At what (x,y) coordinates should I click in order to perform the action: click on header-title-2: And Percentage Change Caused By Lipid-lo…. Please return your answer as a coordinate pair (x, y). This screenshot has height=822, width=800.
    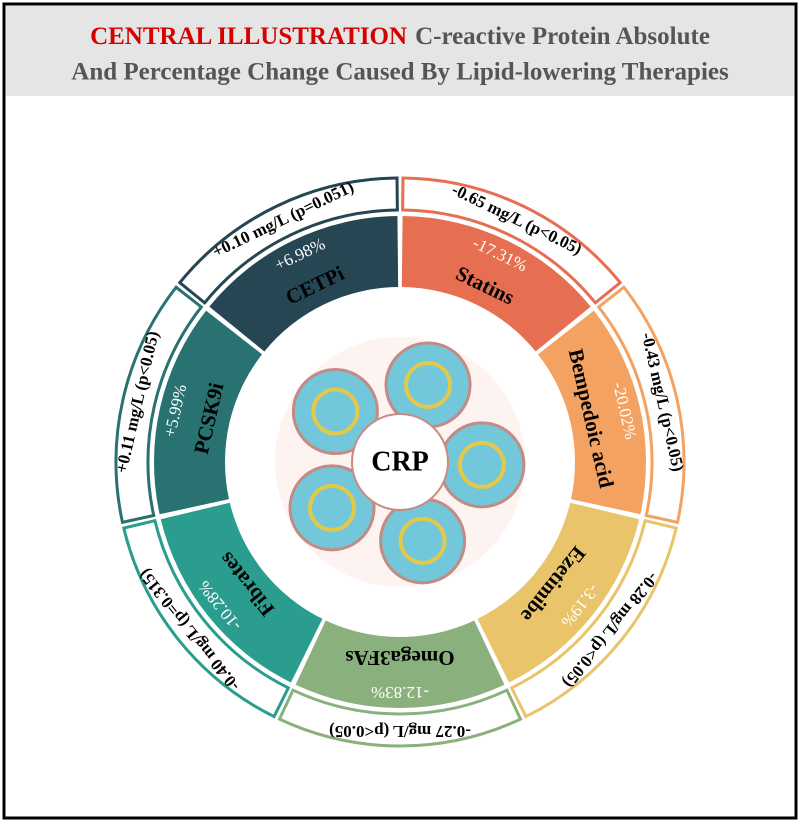
    Looking at the image, I should click on (400, 72).